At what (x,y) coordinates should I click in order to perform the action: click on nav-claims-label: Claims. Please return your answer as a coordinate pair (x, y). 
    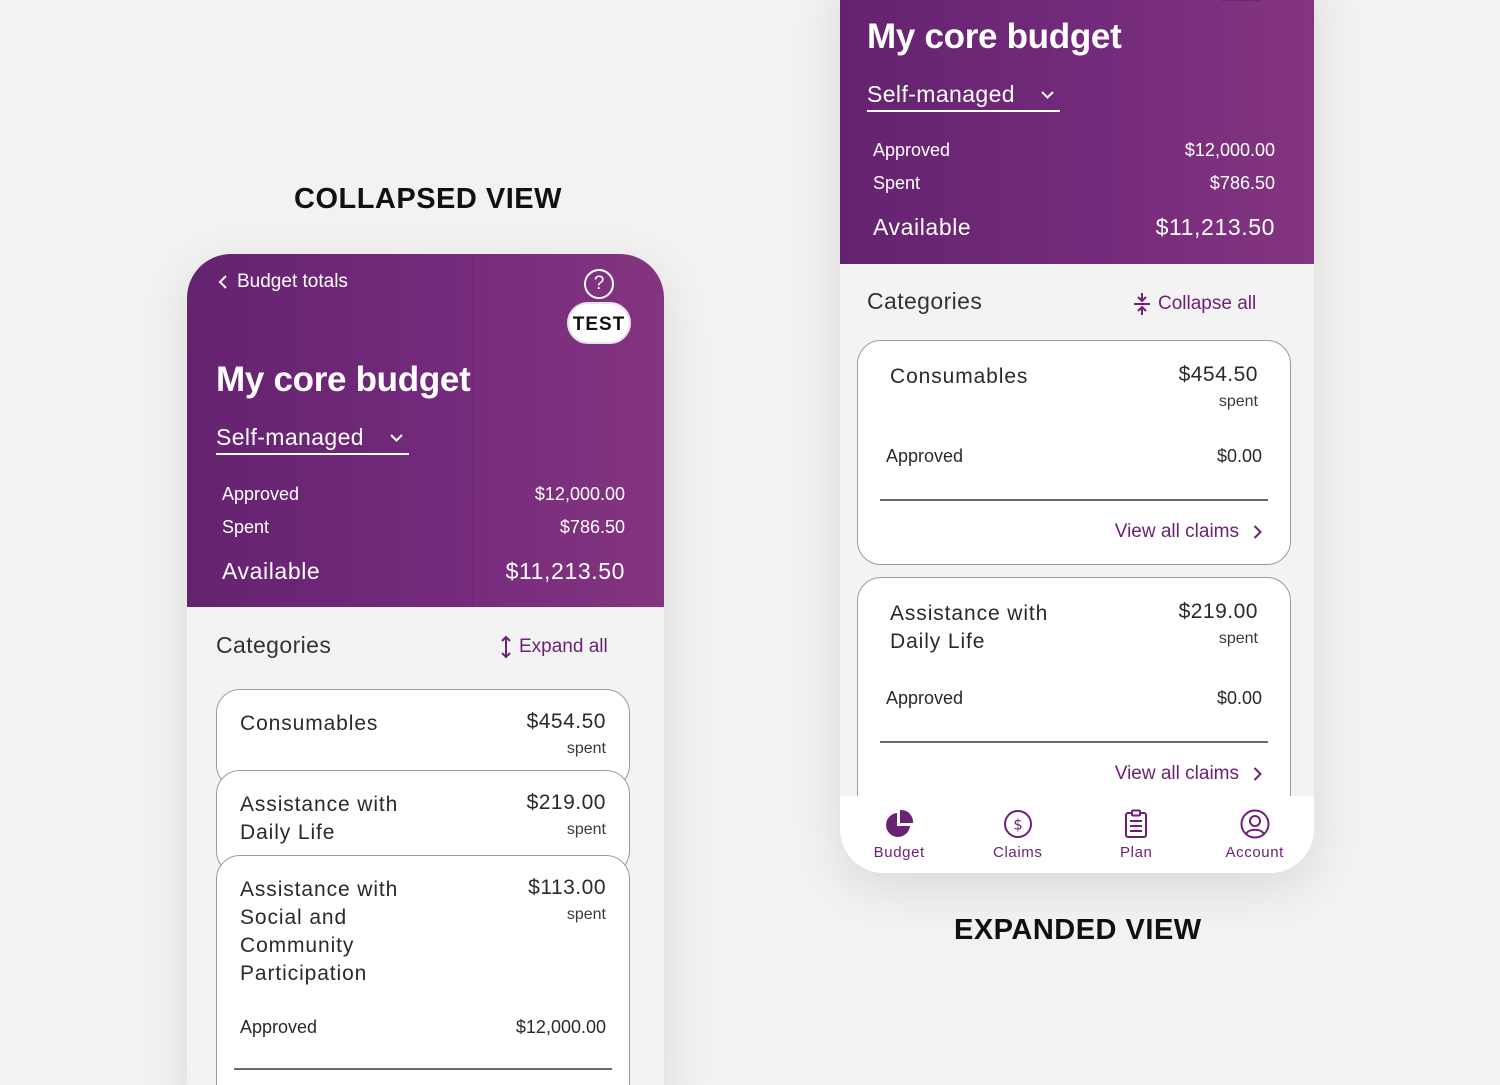
    Looking at the image, I should click on (1018, 852).